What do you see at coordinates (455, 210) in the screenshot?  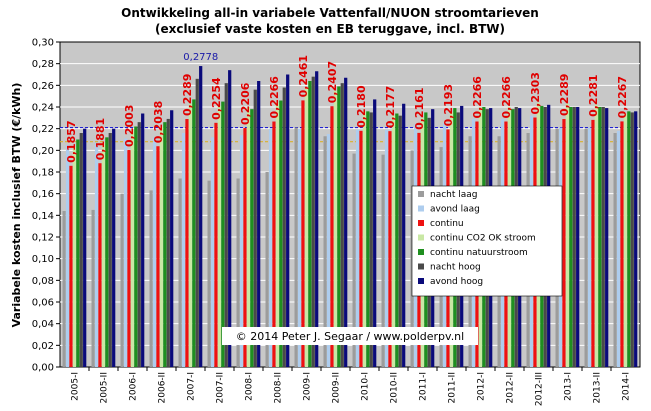 I see `legend-label: avond laag` at bounding box center [455, 210].